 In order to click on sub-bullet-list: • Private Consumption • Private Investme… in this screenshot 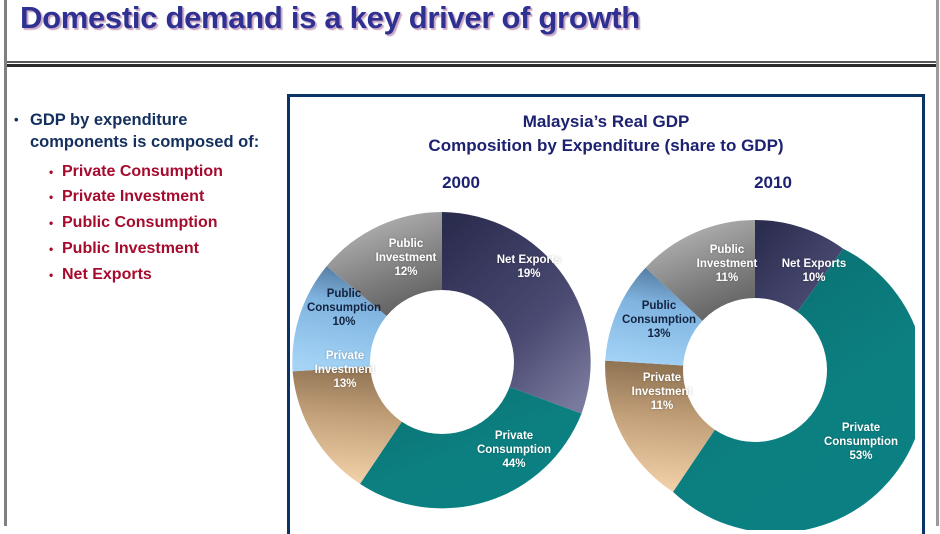, I will do `click(149, 224)`.